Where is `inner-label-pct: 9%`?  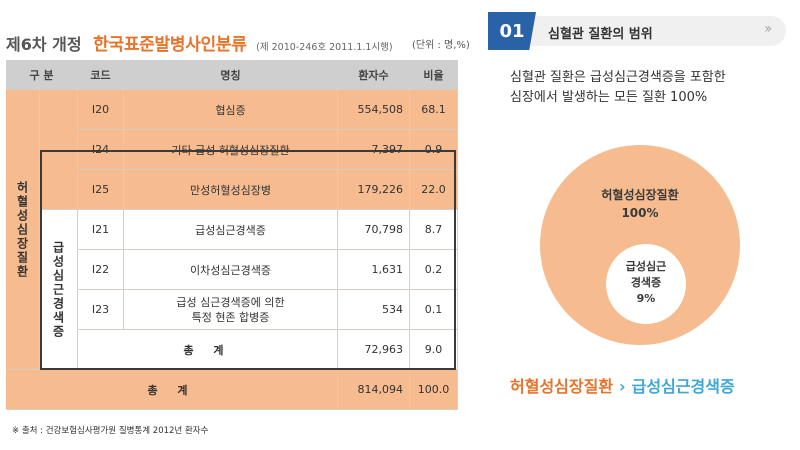 inner-label-pct: 9% is located at coordinates (646, 298).